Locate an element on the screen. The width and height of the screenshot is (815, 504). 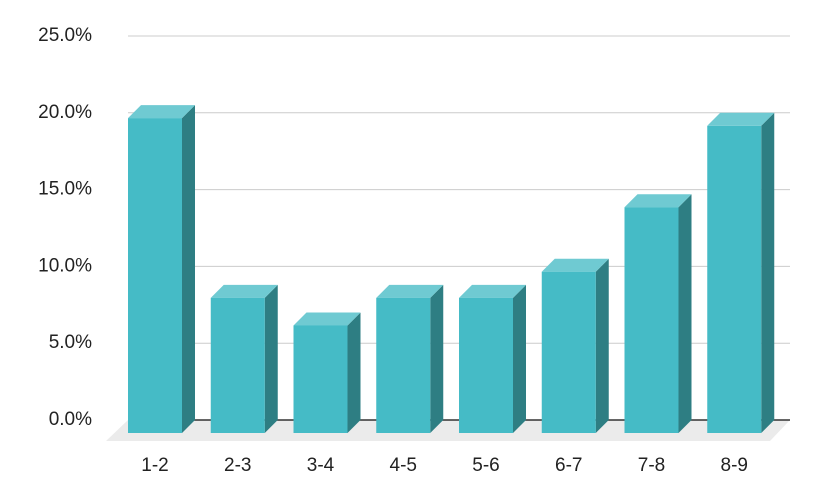
y-tick-label: 15.0% is located at coordinates (65, 189).